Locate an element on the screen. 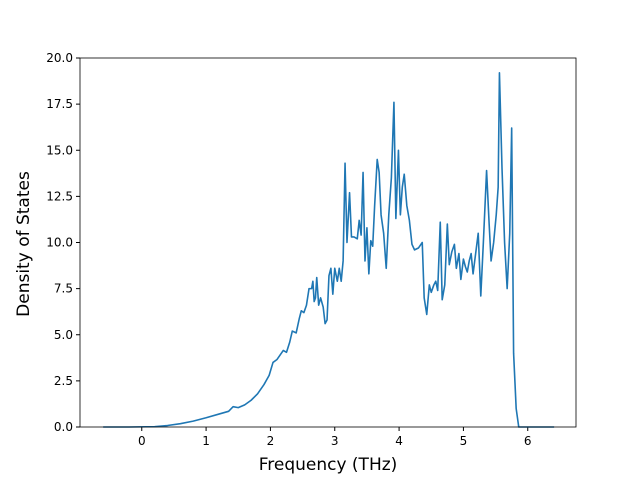  y-tick-label: 10.0 is located at coordinates (59, 243).